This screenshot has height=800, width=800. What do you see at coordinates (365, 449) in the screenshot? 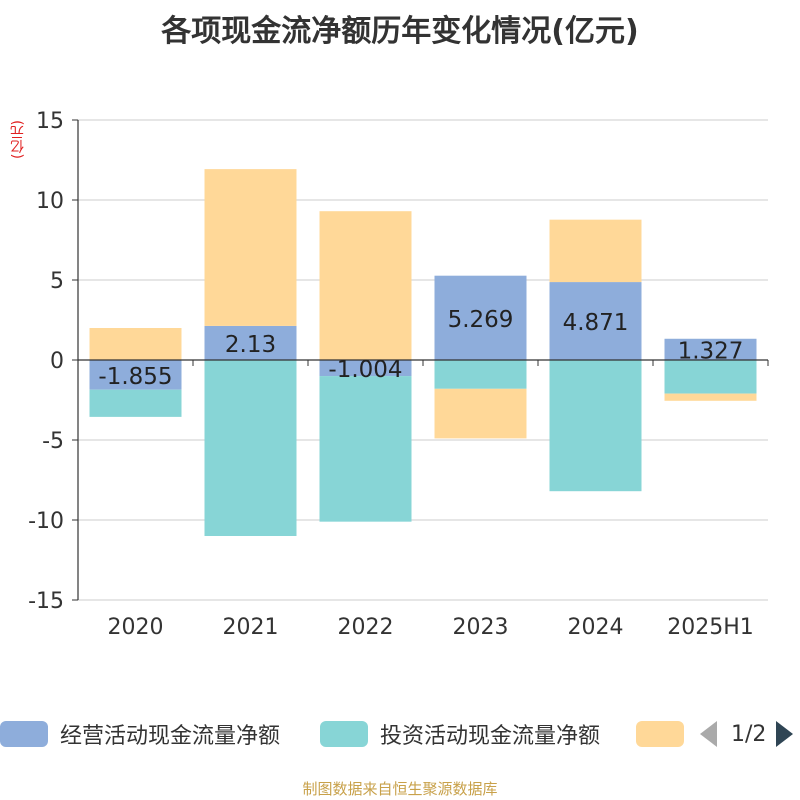
I see `bar-series1-2022` at bounding box center [365, 449].